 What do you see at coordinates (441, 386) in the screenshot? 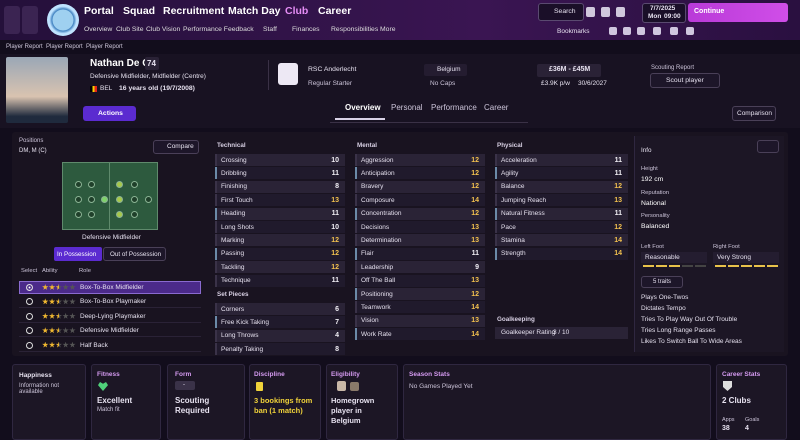
I see `card-text: No Games Played Yet` at bounding box center [441, 386].